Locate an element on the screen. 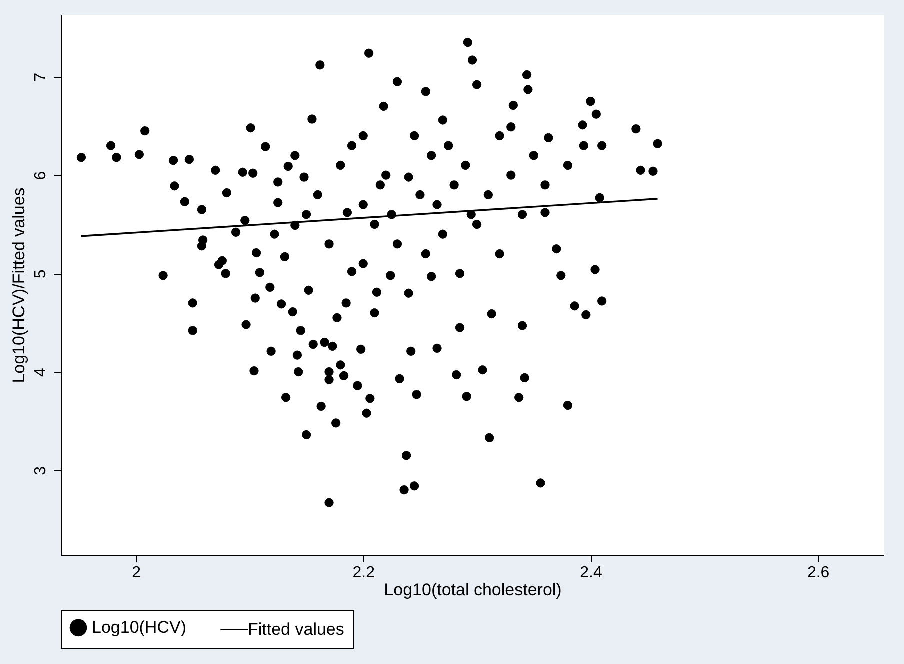 This screenshot has height=664, width=904. y-tick-label: 4 is located at coordinates (41, 372).